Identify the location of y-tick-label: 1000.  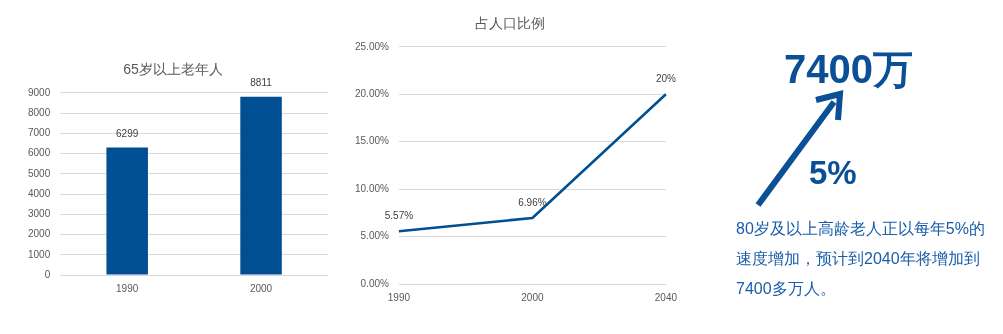
(39, 254).